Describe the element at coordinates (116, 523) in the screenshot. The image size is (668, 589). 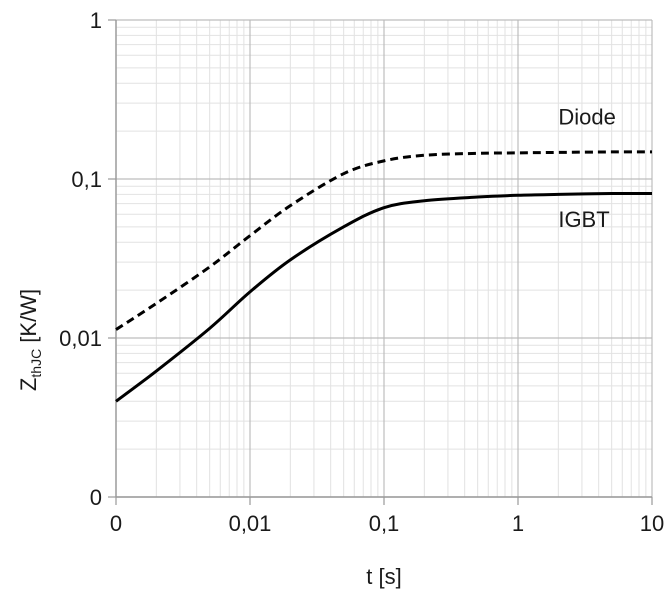
I see `x-tick-label: 0` at that location.